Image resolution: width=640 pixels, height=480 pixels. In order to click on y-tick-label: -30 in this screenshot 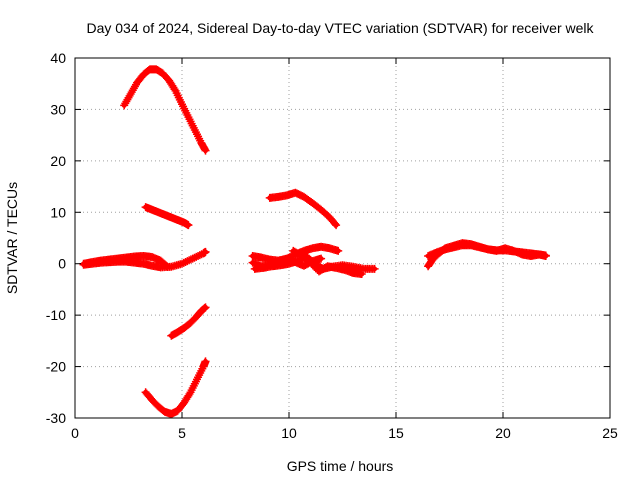, I will do `click(56, 418)`.